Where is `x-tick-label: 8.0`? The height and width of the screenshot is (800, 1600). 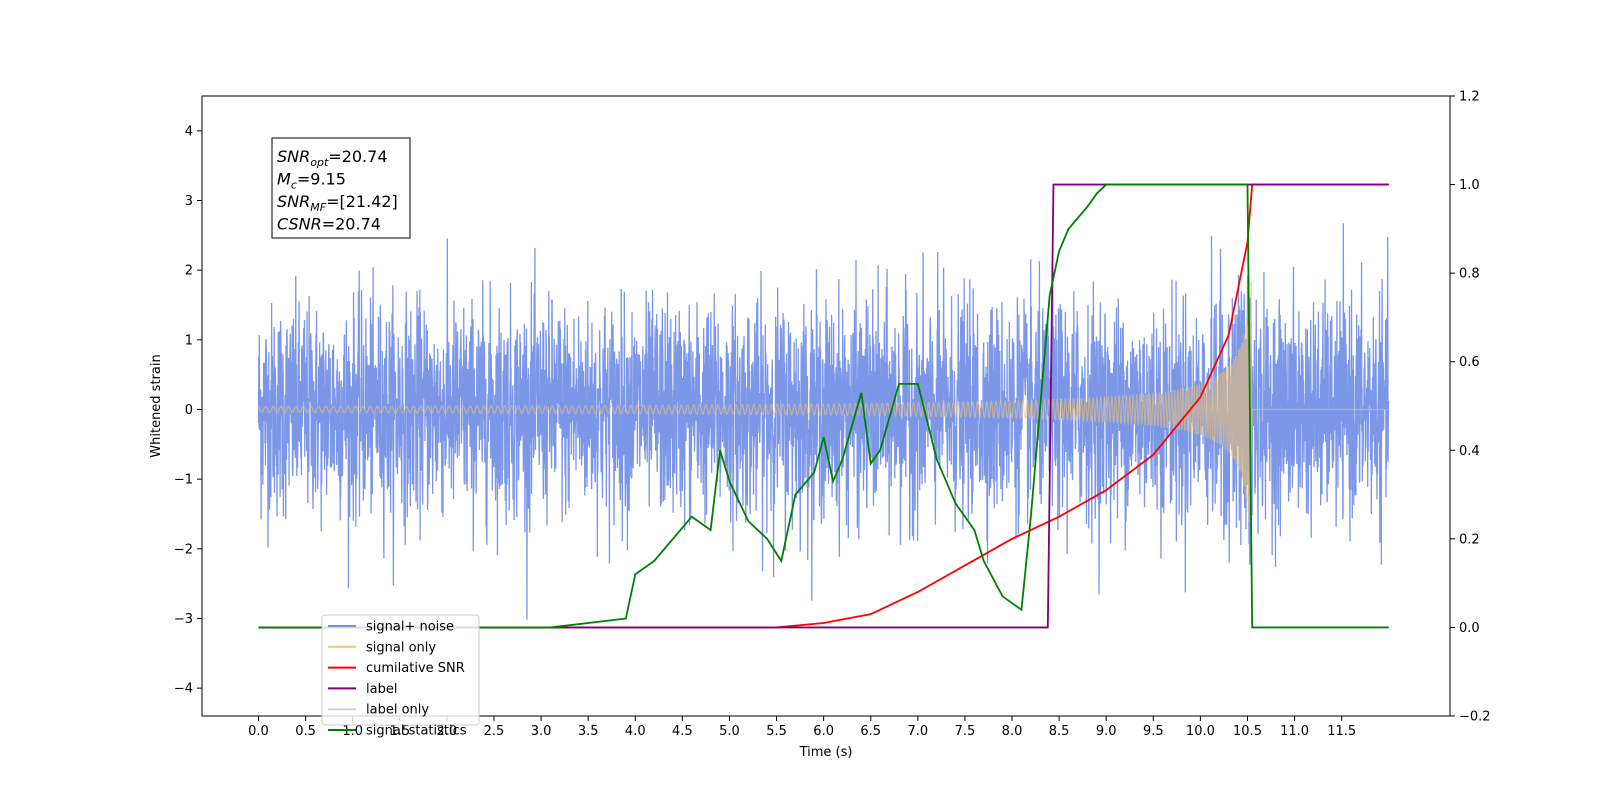 x-tick-label: 8.0 is located at coordinates (1012, 731).